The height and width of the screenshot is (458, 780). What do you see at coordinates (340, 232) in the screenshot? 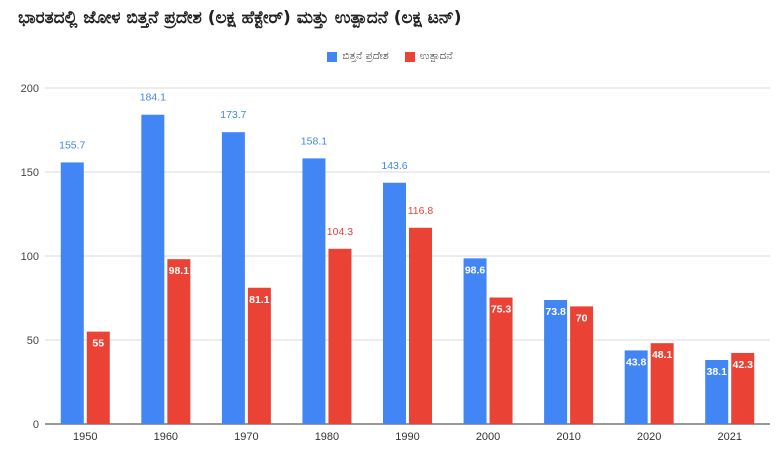
I see `data-label-production-1980: 104.3` at bounding box center [340, 232].